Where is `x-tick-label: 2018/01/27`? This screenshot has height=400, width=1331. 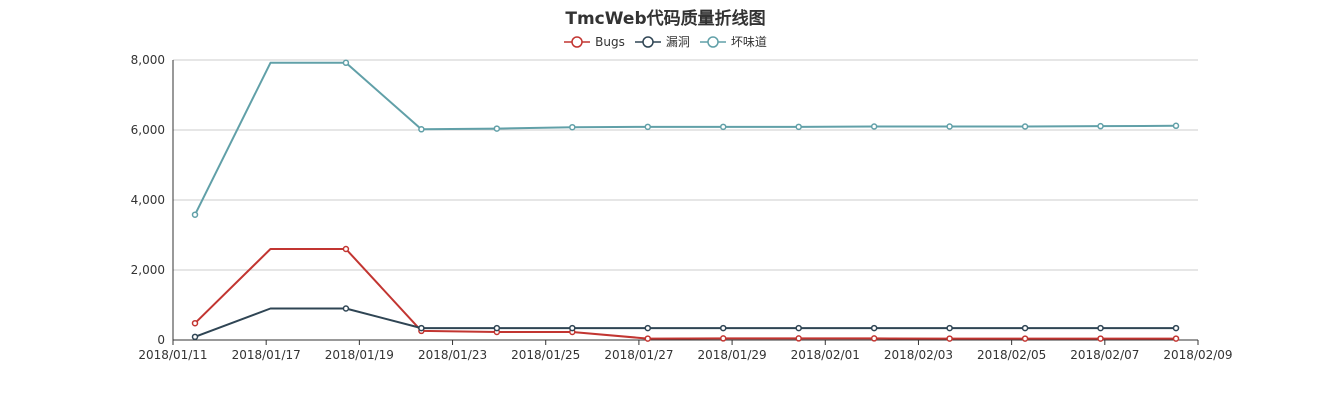 x-tick-label: 2018/01/27 is located at coordinates (638, 355).